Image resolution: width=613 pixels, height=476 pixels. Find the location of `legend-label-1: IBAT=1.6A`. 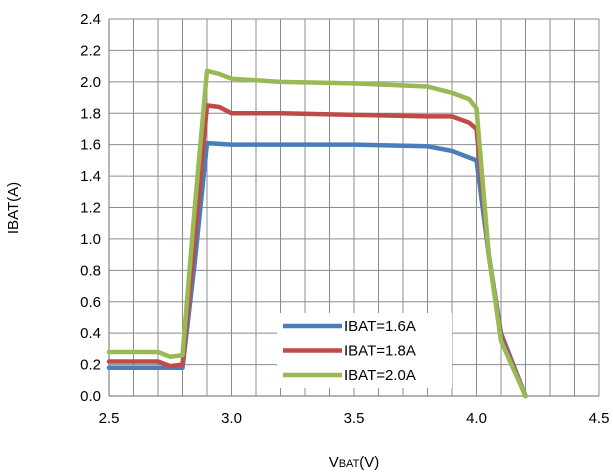

legend-label-1: IBAT=1.6A is located at coordinates (380, 326).